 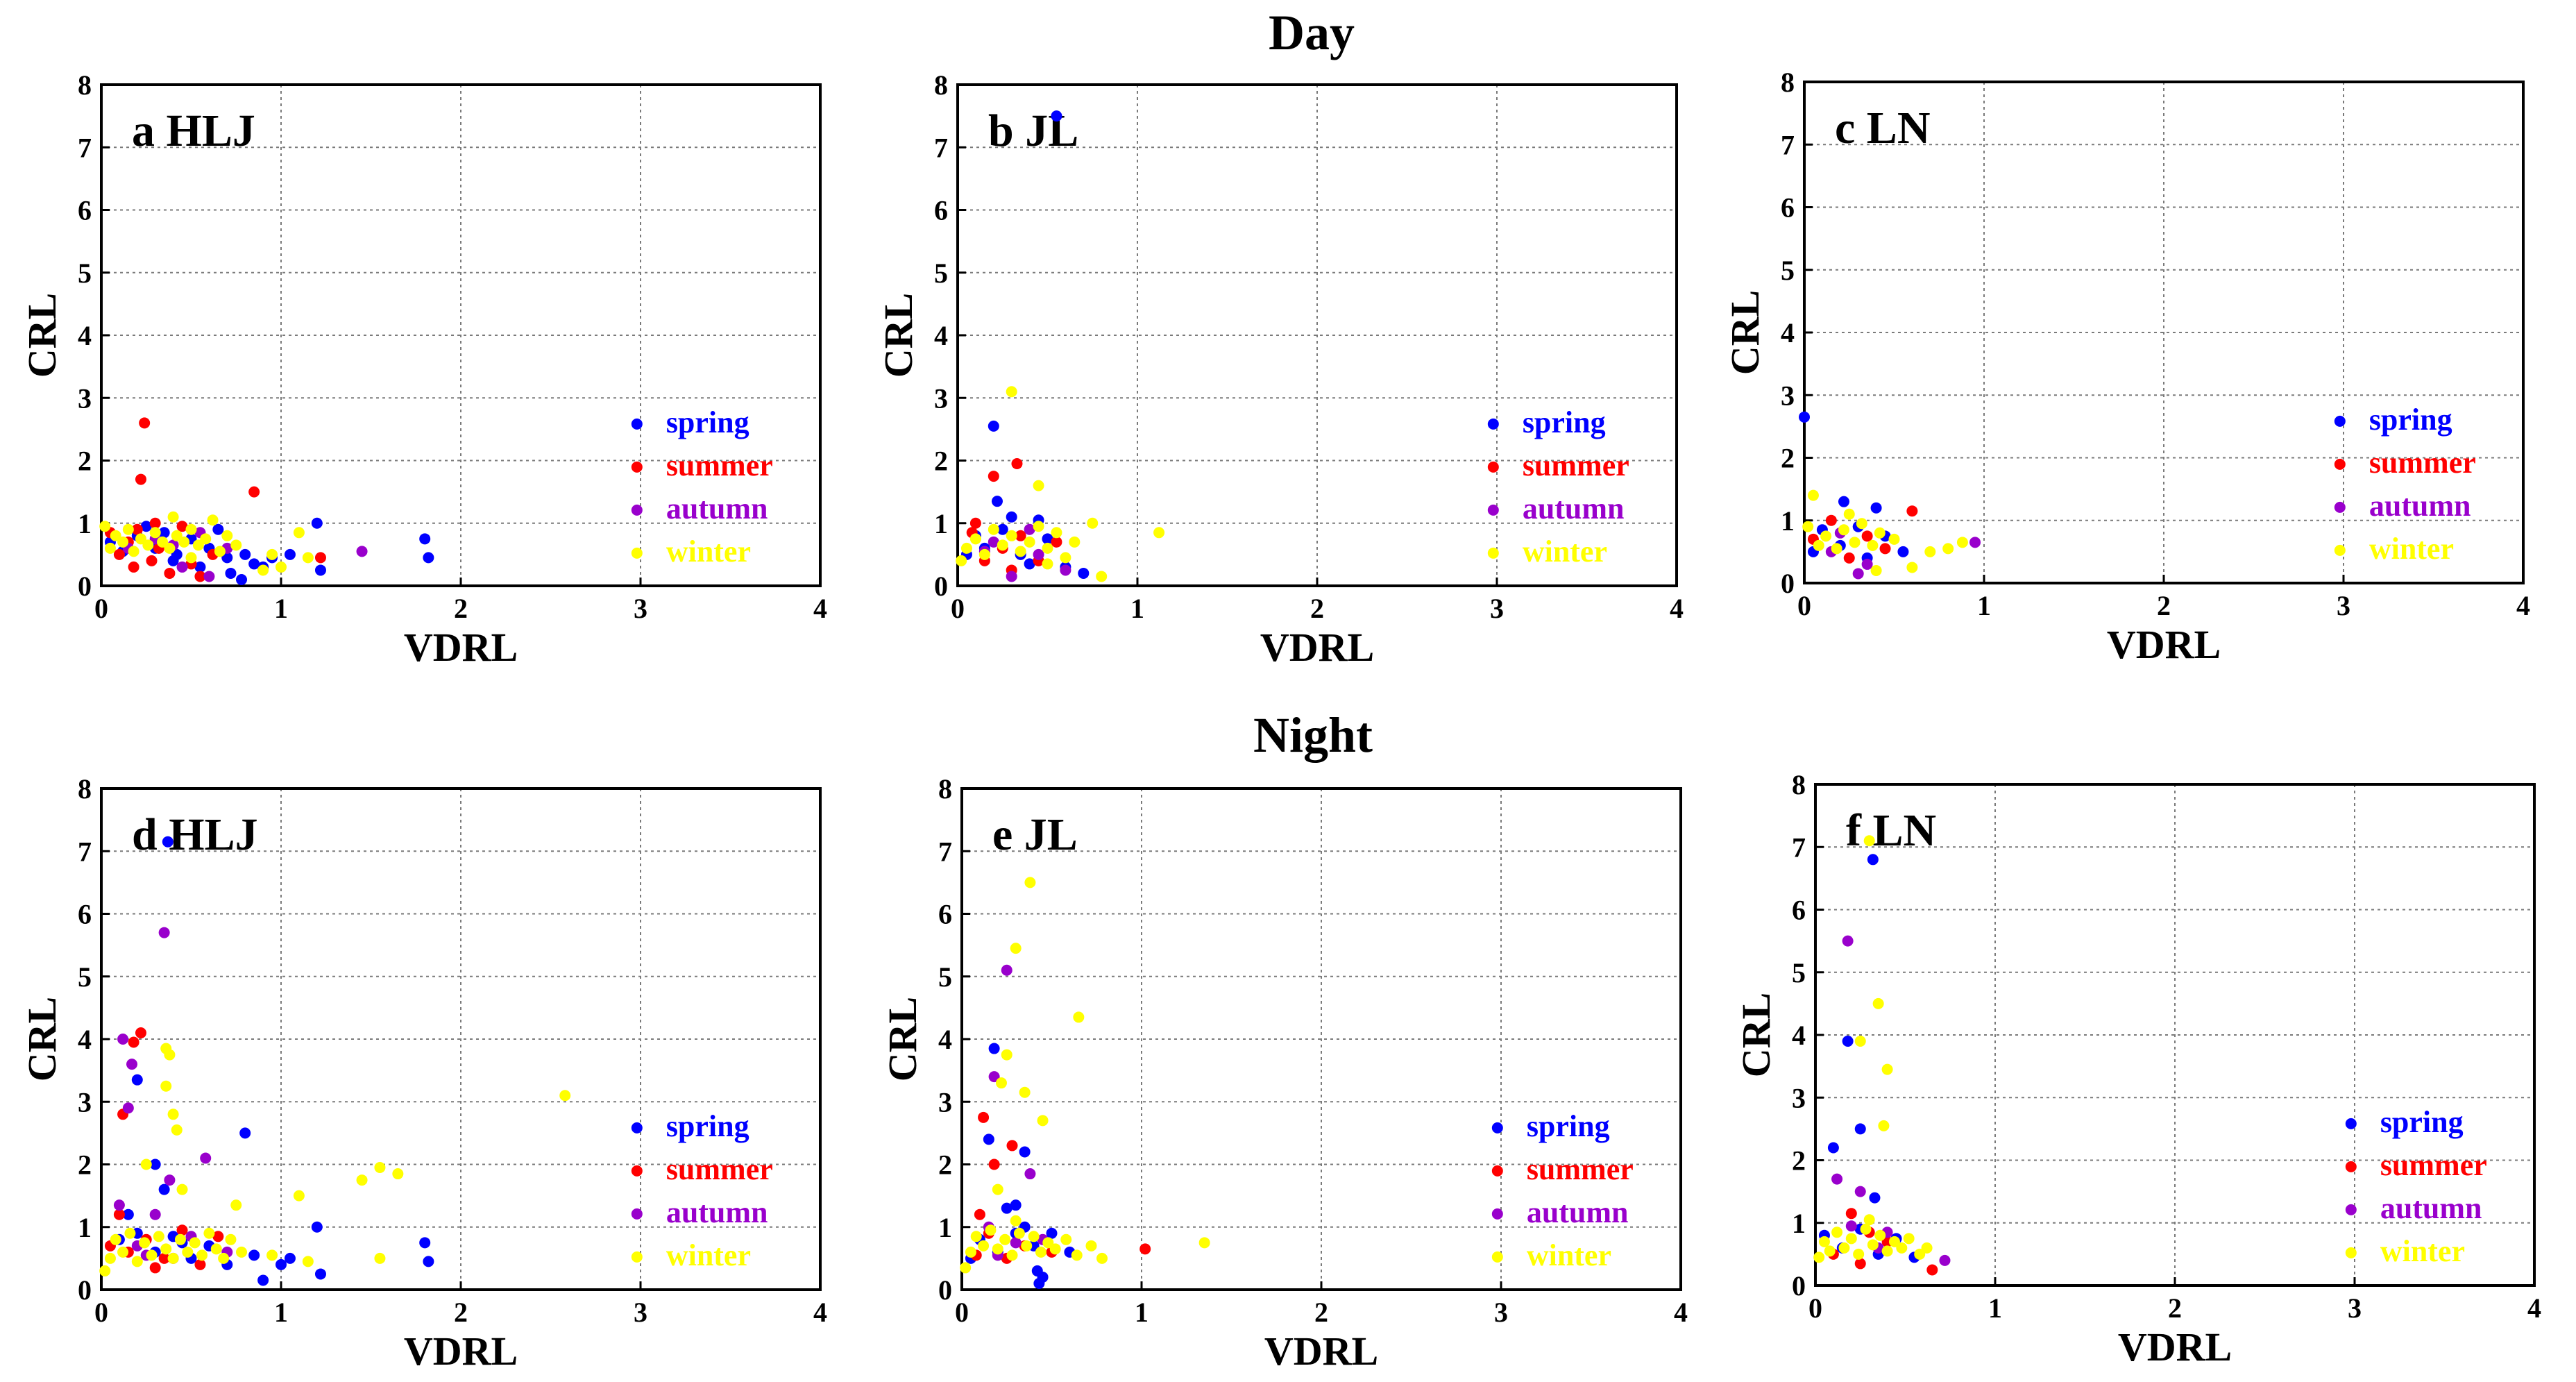 I want to click on panel-4-x-tick-label: 4, so click(x=820, y=1312).